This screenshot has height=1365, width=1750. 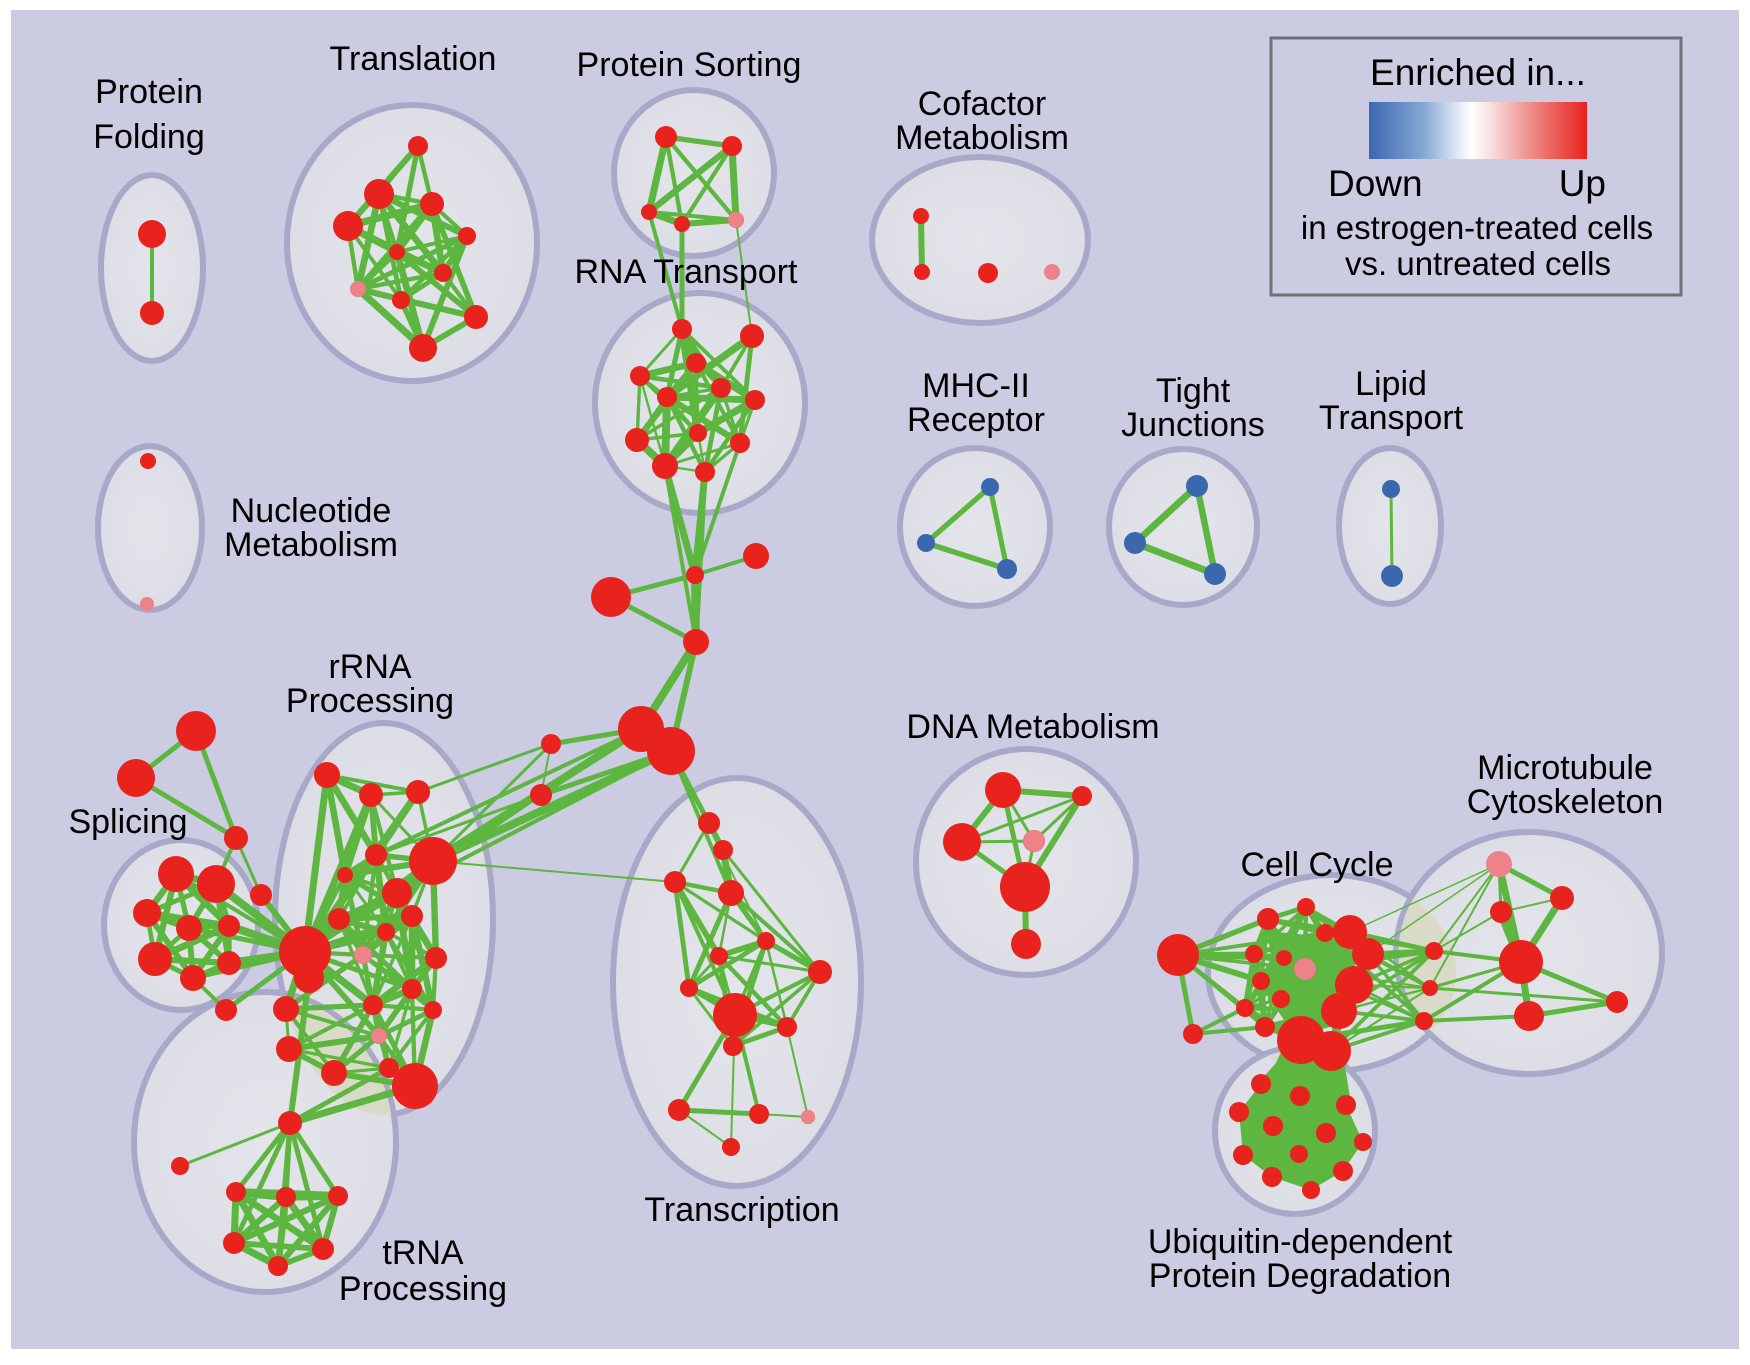 What do you see at coordinates (423, 1253) in the screenshot?
I see `svg-text: tRNA` at bounding box center [423, 1253].